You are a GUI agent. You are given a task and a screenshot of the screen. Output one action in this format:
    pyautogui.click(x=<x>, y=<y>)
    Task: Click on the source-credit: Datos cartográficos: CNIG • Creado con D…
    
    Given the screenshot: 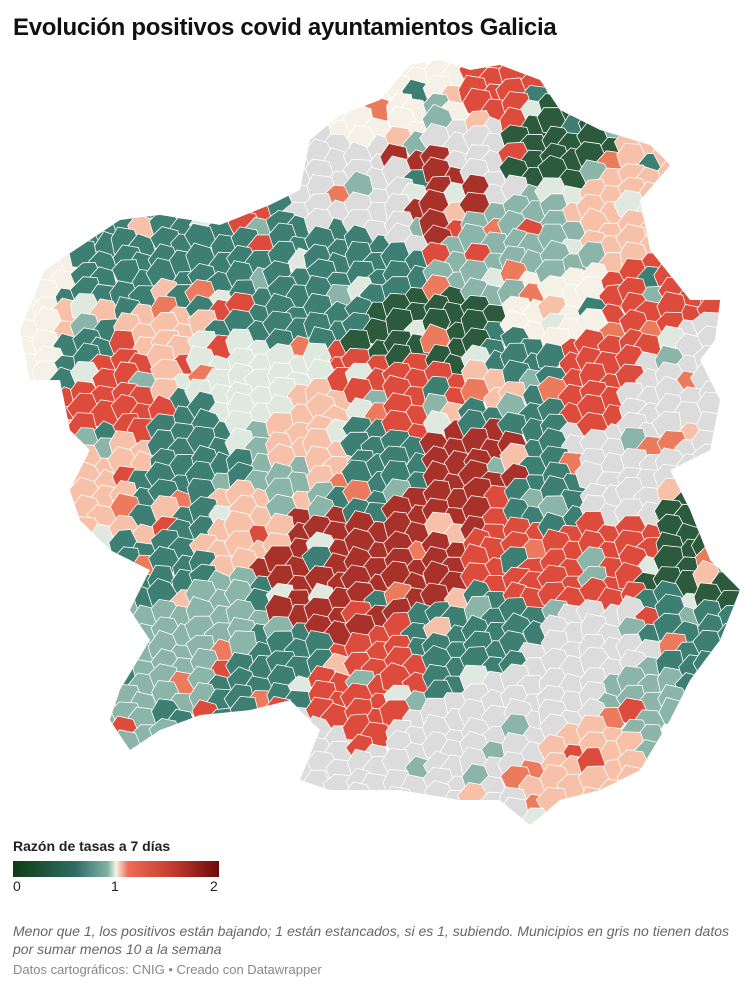 What is the action you would take?
    pyautogui.click(x=167, y=969)
    